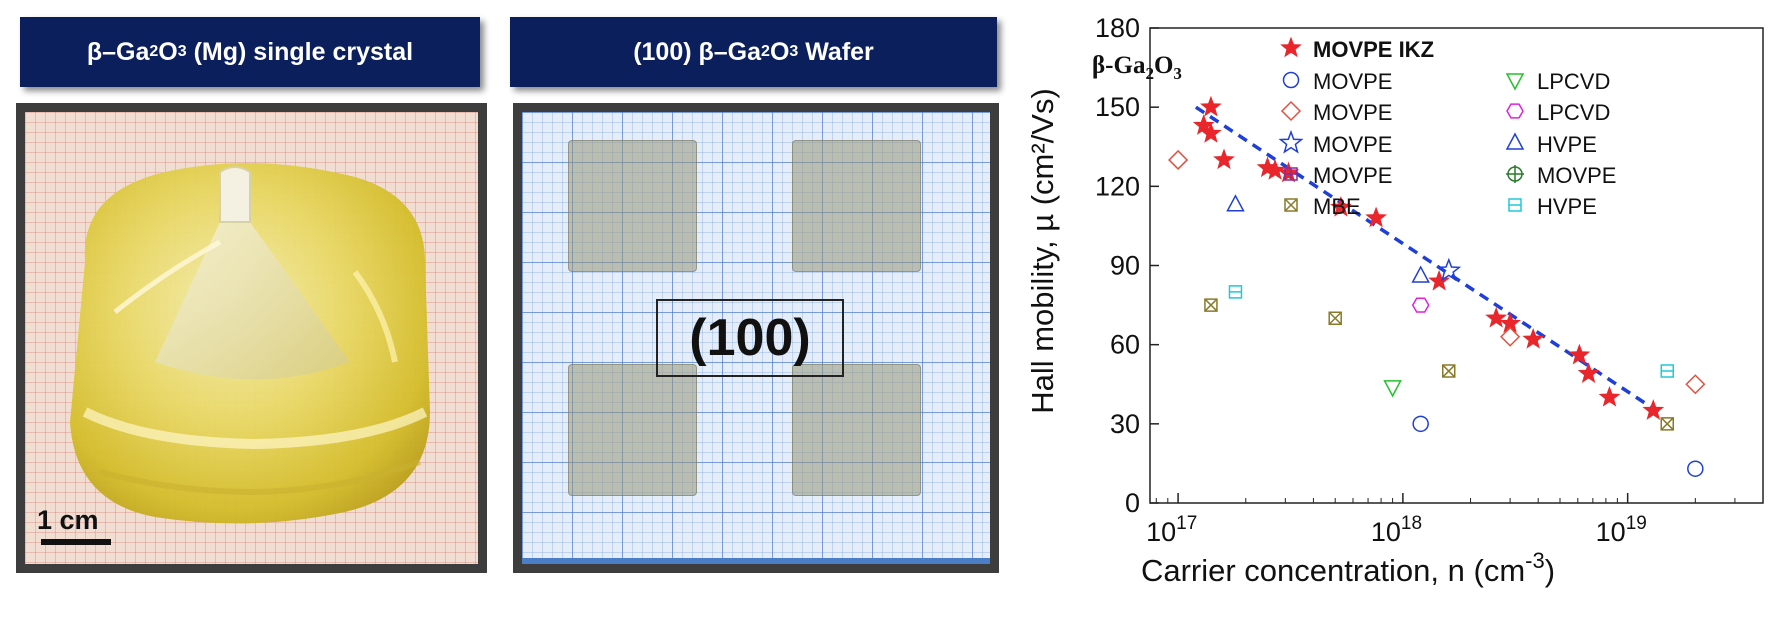  What do you see at coordinates (1373, 49) in the screenshot?
I see `legend-label: MOVPE IKZ` at bounding box center [1373, 49].